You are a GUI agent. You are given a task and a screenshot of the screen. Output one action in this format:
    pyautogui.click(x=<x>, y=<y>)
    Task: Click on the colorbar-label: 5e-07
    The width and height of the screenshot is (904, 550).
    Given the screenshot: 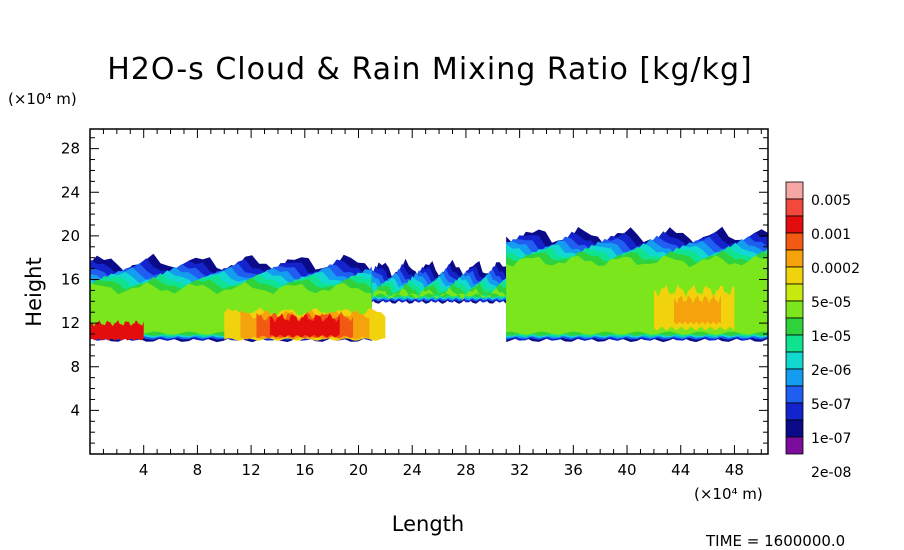 What is the action you would take?
    pyautogui.click(x=831, y=405)
    